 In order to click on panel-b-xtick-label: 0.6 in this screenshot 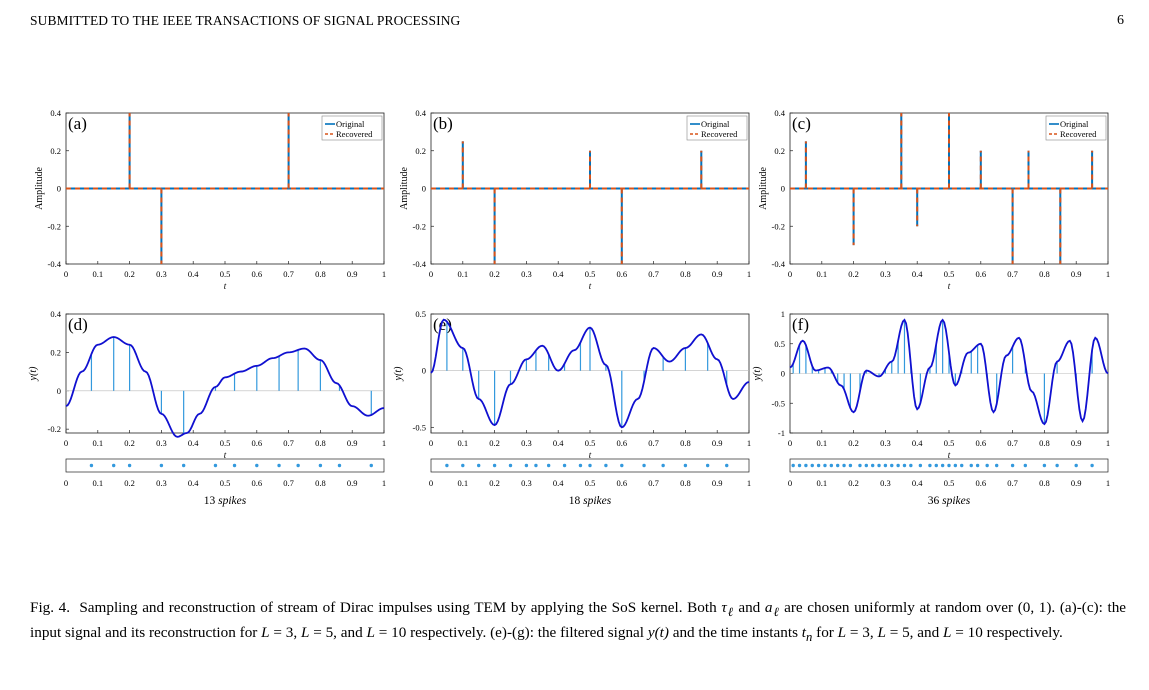, I will do `click(621, 274)`.